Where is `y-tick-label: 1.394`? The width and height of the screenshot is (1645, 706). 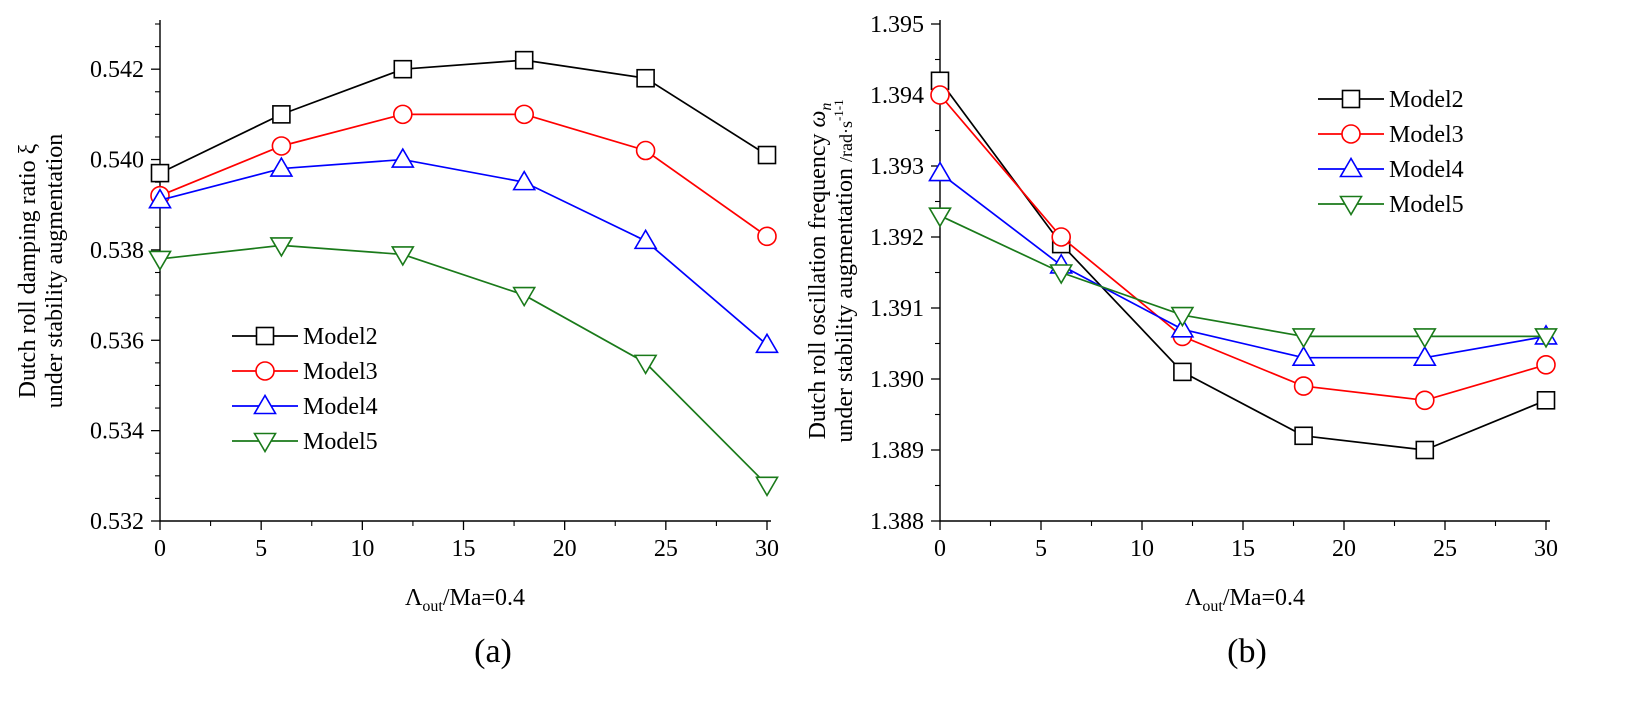
y-tick-label: 1.394 is located at coordinates (897, 96).